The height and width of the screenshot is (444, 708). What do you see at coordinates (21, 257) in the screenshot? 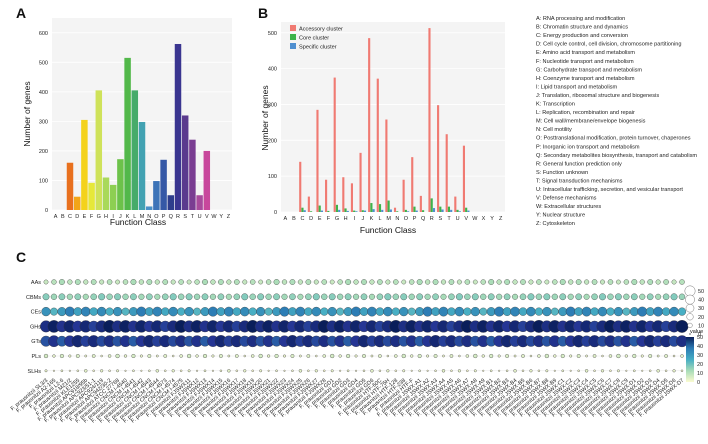
I see `panel-c-label: C` at bounding box center [21, 257].